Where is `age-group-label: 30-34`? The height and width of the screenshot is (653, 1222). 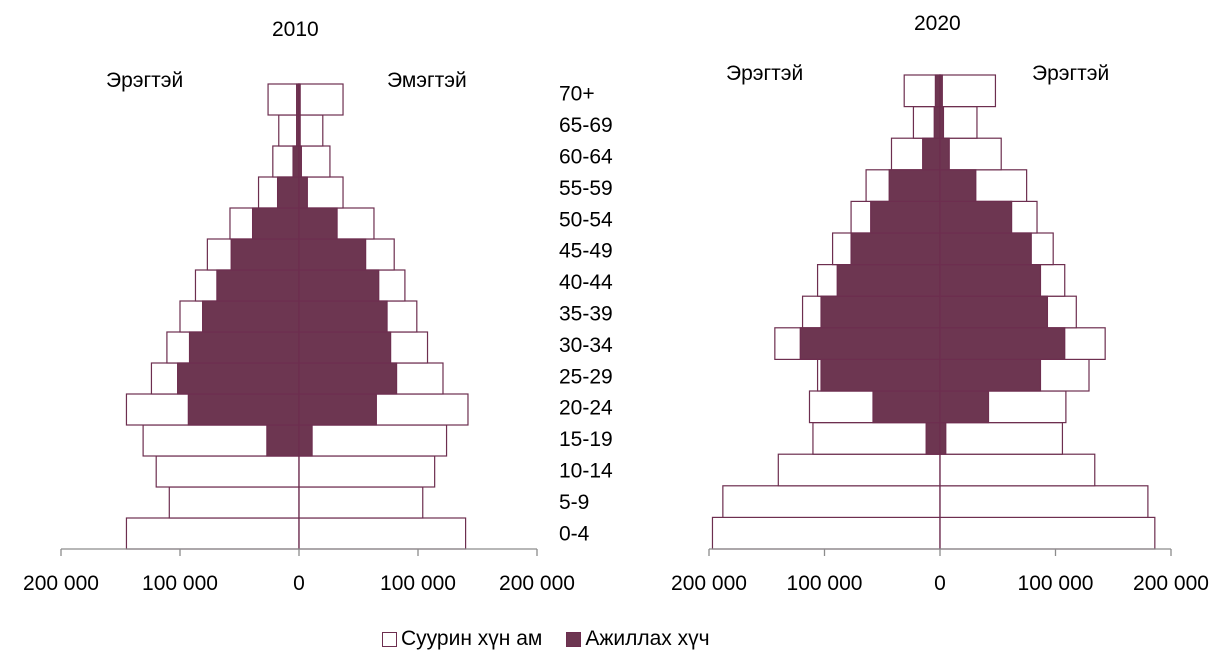
age-group-label: 30-34 is located at coordinates (586, 345).